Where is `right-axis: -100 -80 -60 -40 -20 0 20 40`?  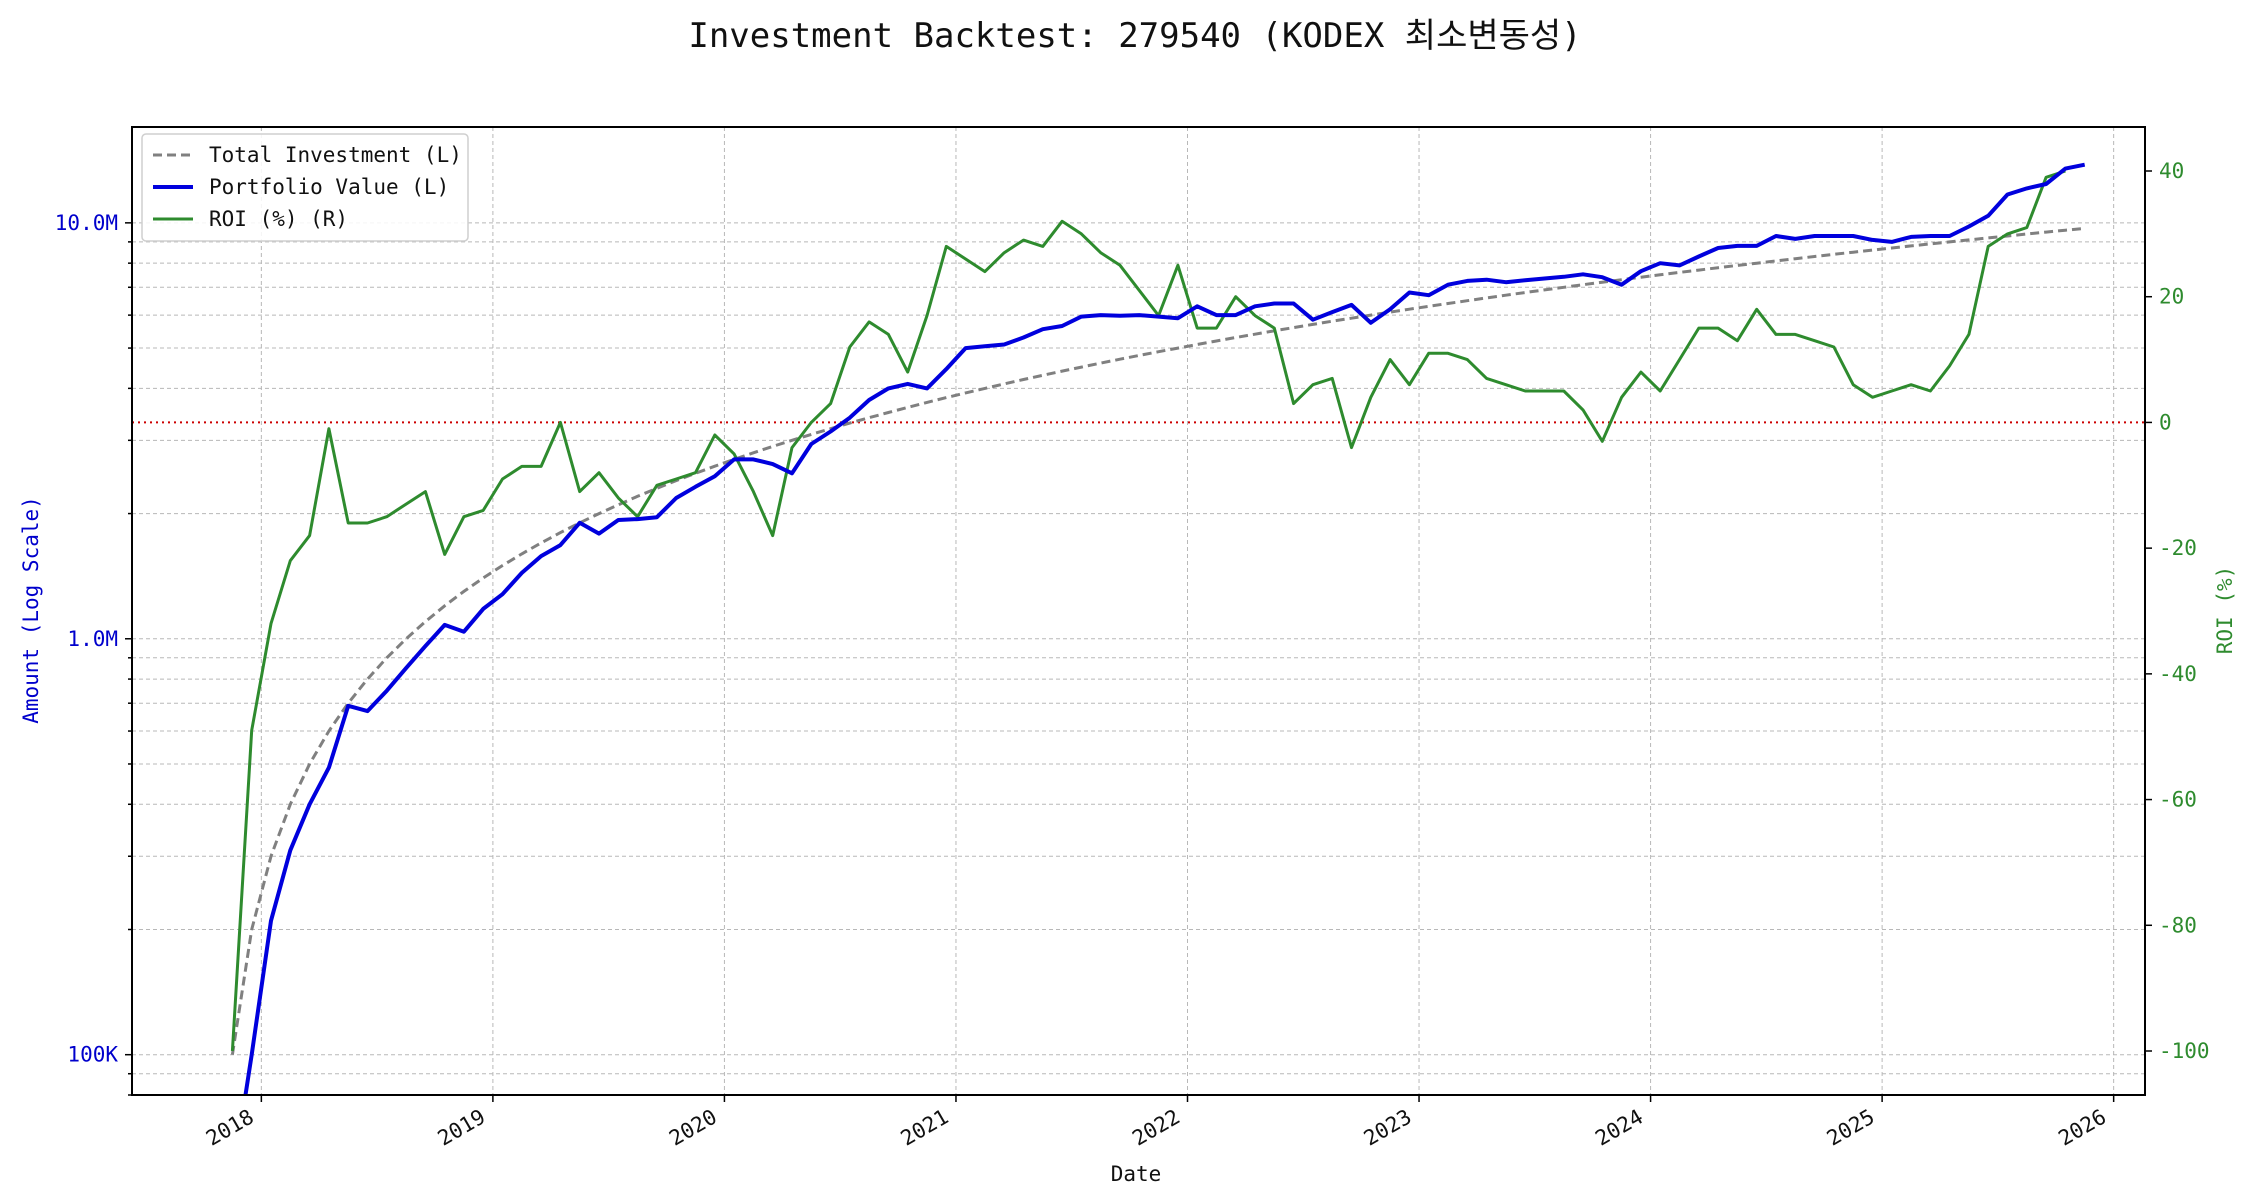
right-axis: -100 -80 -60 -40 -20 0 20 40 is located at coordinates (2177, 611).